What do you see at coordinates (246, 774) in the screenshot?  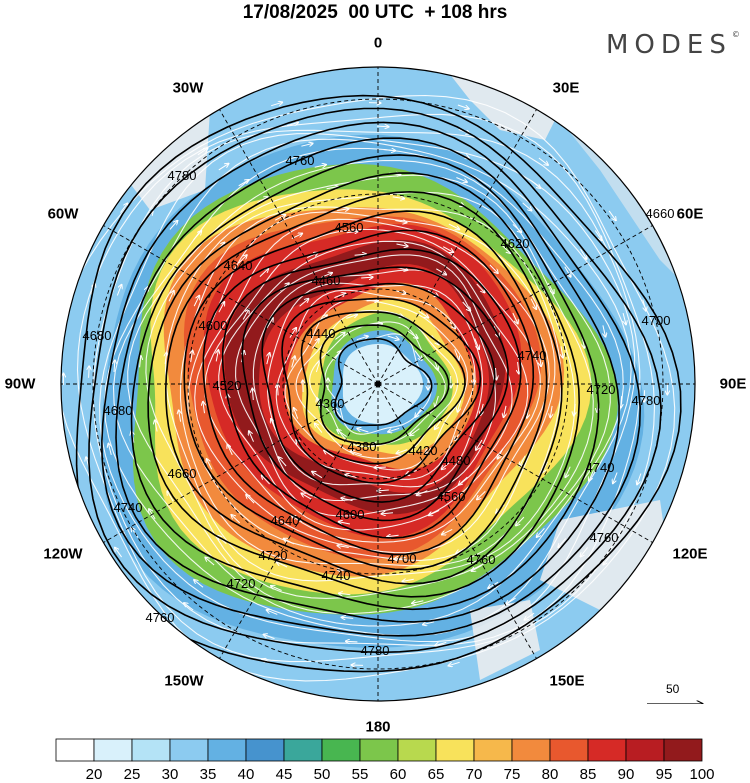 I see `colorbar-tick-label: 40` at bounding box center [246, 774].